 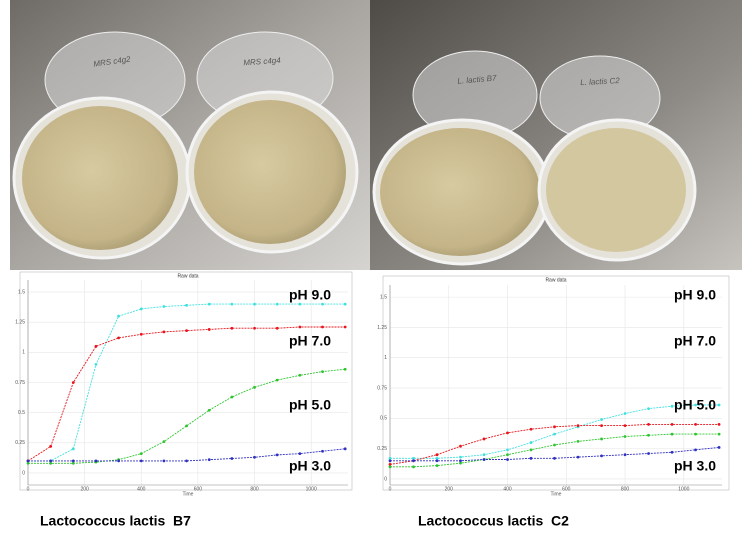 I want to click on x-tick-label: 1000, so click(x=683, y=489).